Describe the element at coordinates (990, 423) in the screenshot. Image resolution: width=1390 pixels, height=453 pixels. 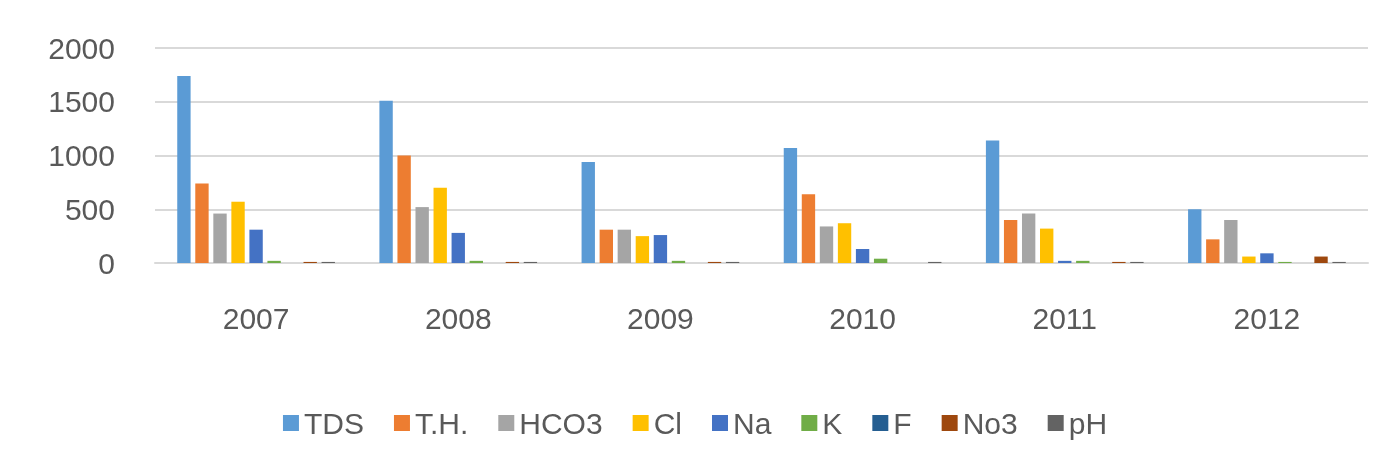
I see `legend-label: No3` at that location.